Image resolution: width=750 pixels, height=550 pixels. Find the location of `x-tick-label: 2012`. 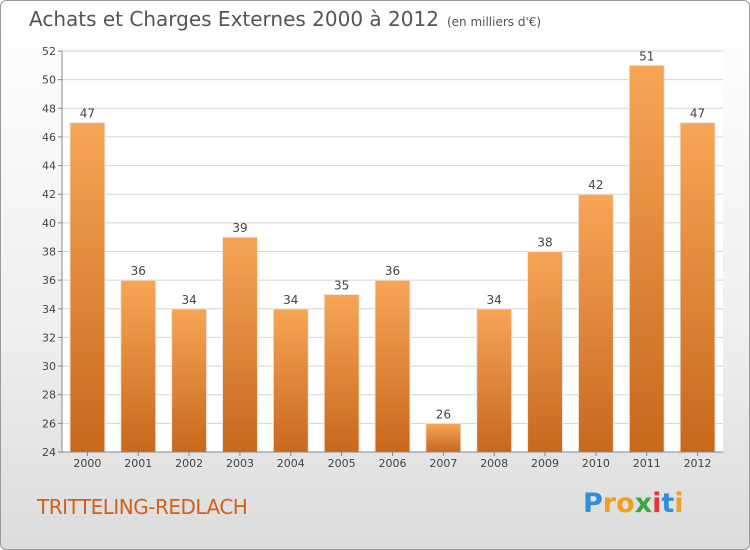

x-tick-label: 2012 is located at coordinates (698, 463).